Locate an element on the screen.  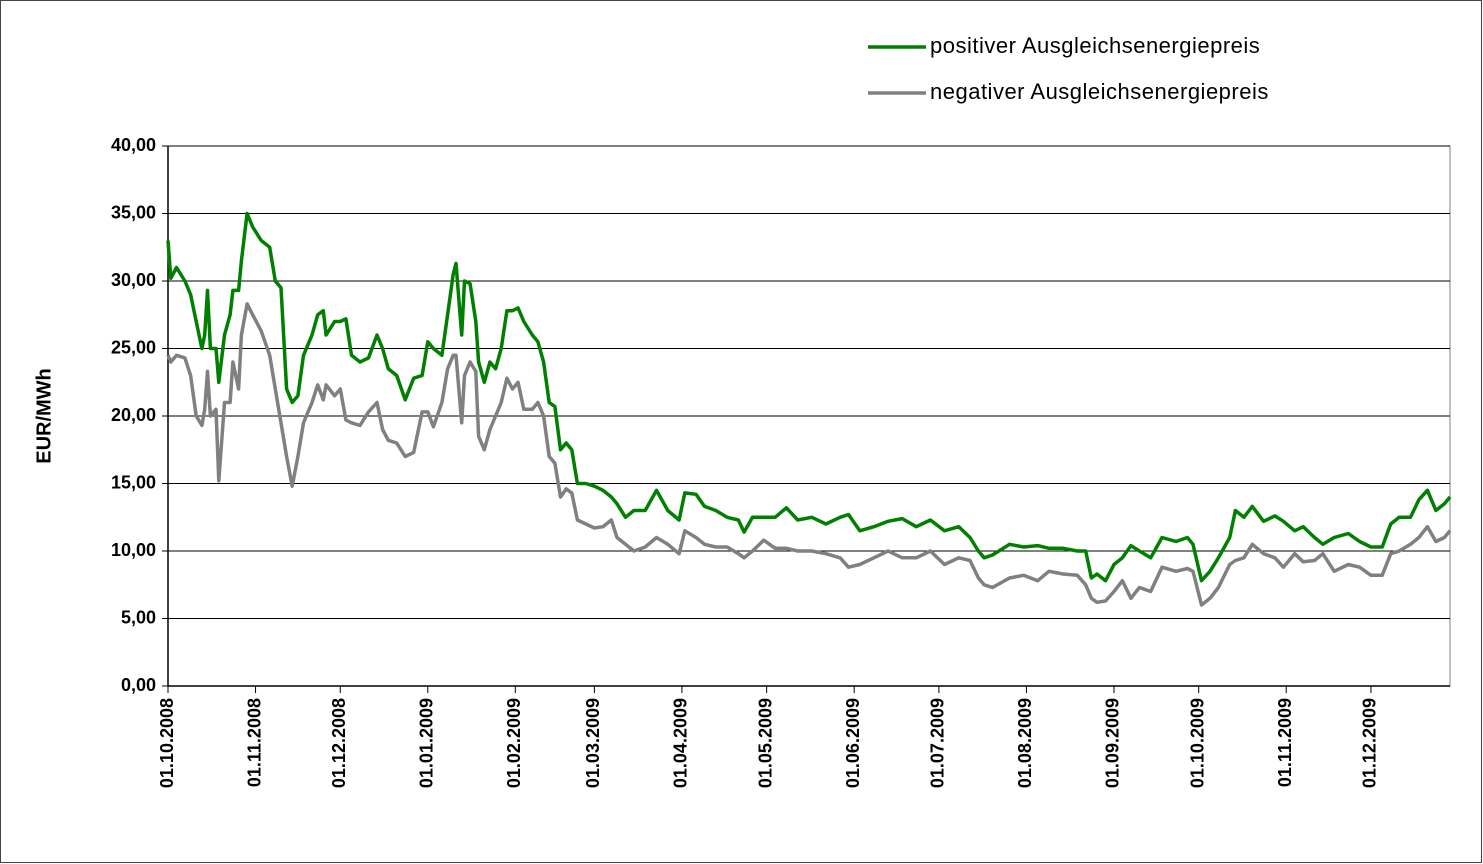
y-tick-label: 0,00 is located at coordinates (138, 685).